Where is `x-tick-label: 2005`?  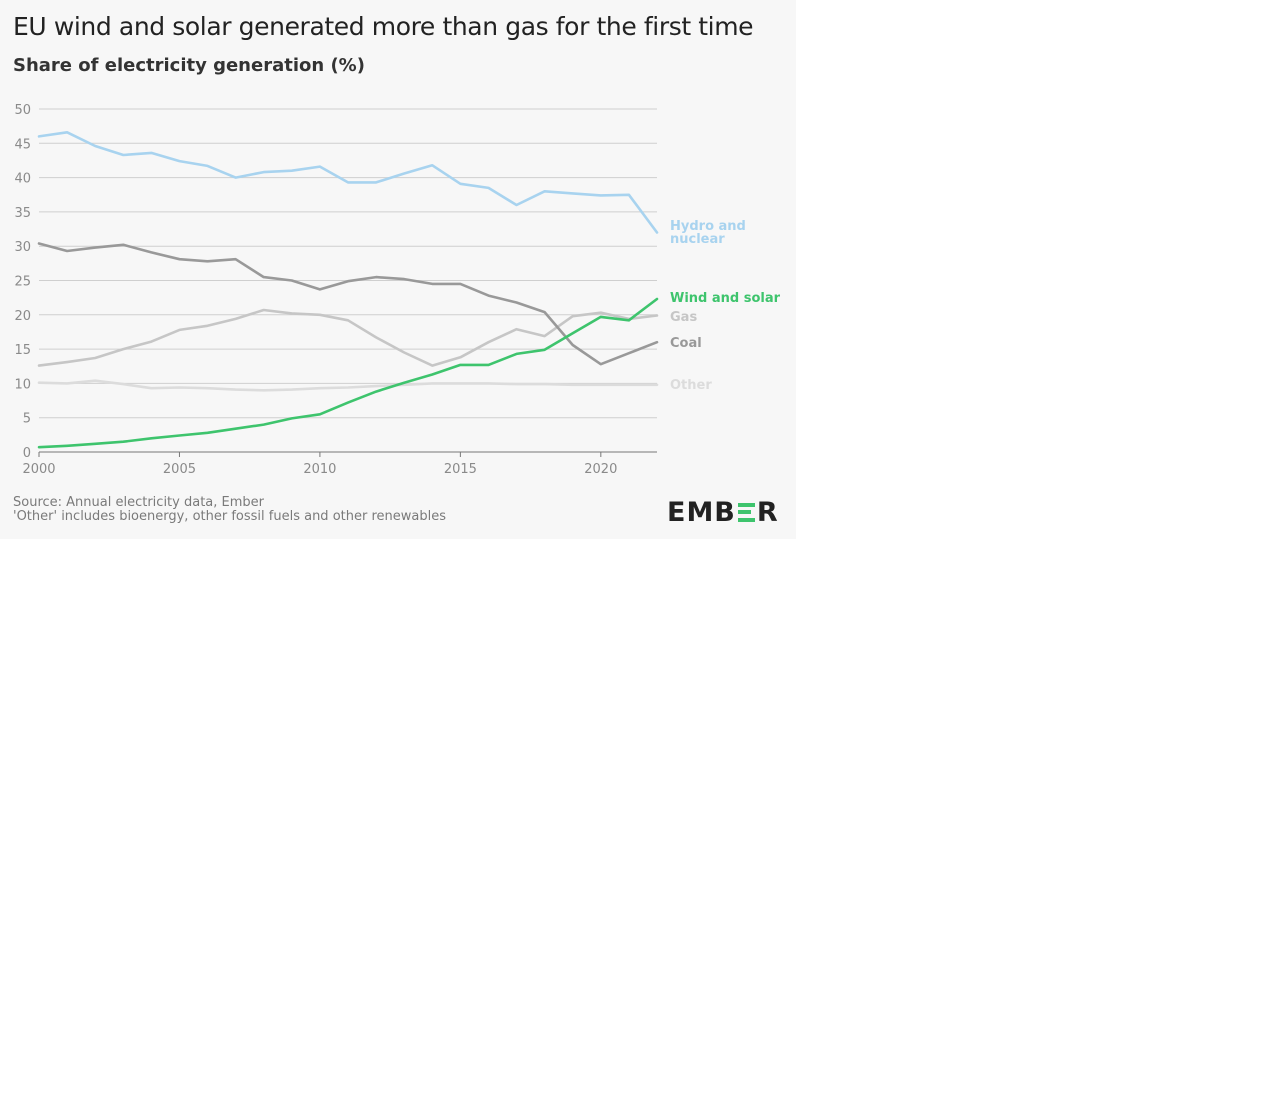 x-tick-label: 2005 is located at coordinates (179, 469).